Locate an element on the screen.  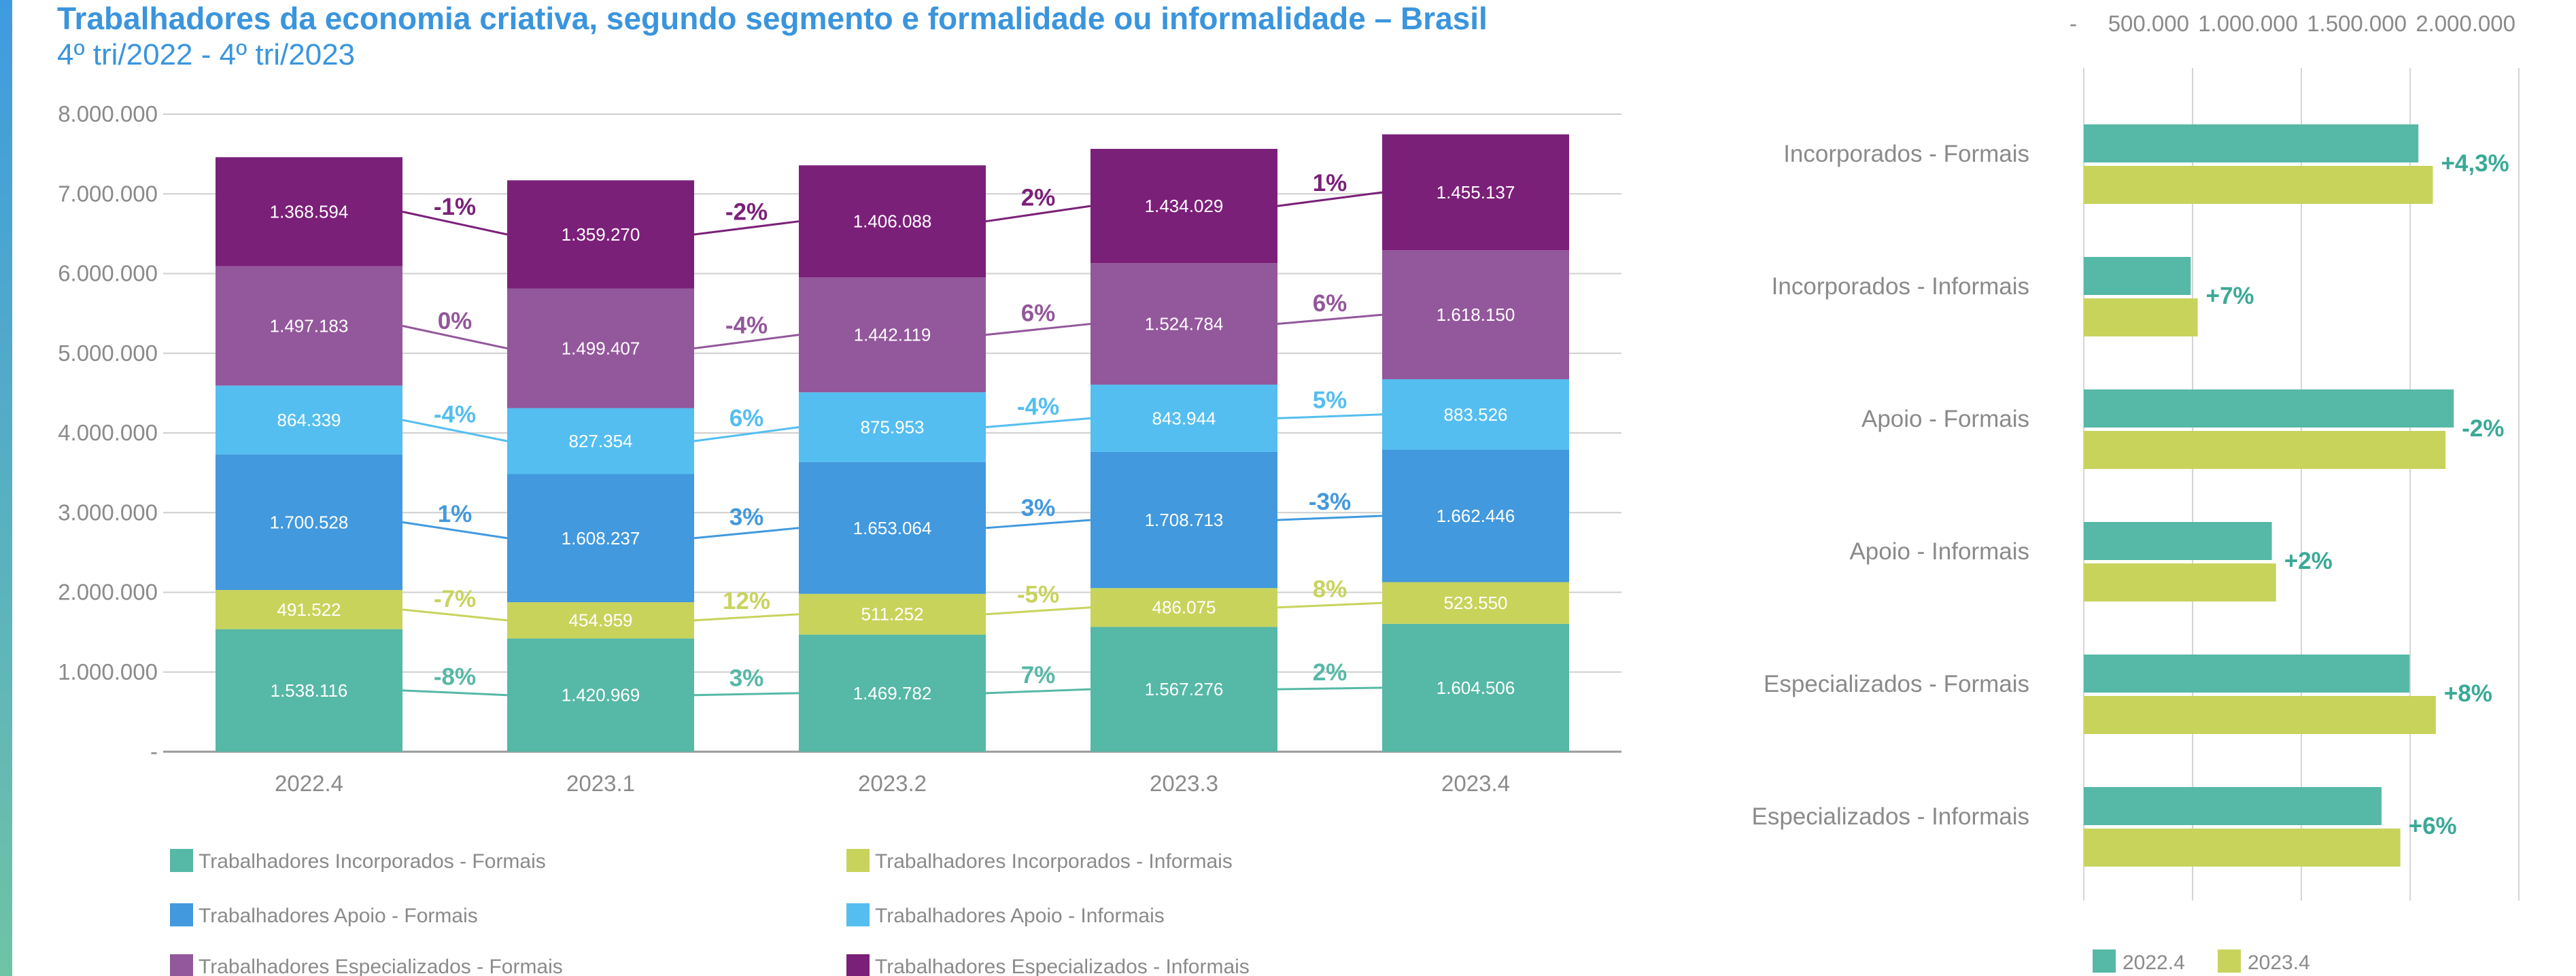
bar-value-label: 1.497.183 is located at coordinates (309, 326).